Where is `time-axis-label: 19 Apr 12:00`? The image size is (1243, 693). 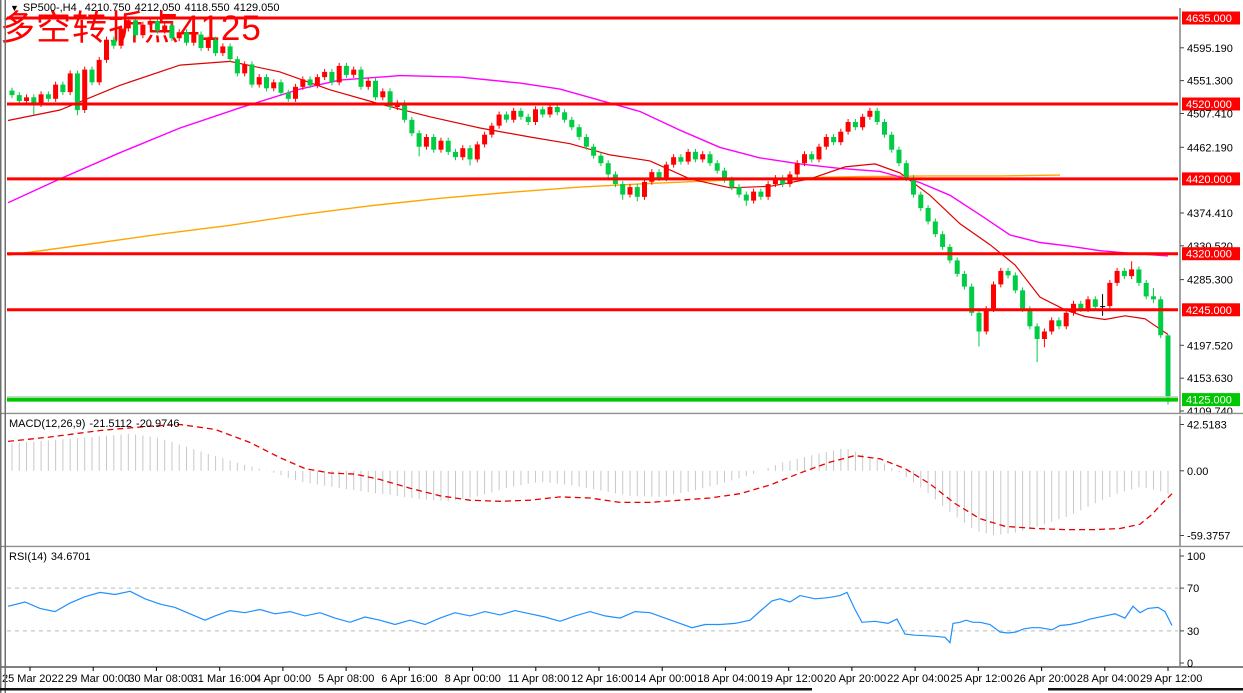
time-axis-label: 19 Apr 12:00 is located at coordinates (792, 679).